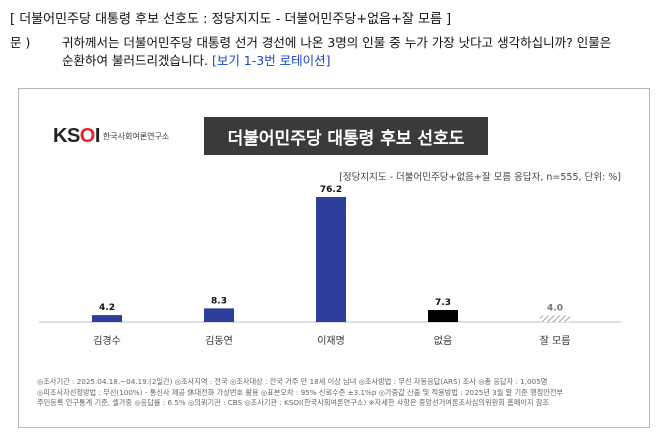 This screenshot has height=435, width=658. I want to click on chart-title: 더불어민주당 대통령 후보 선호도, so click(346, 136).